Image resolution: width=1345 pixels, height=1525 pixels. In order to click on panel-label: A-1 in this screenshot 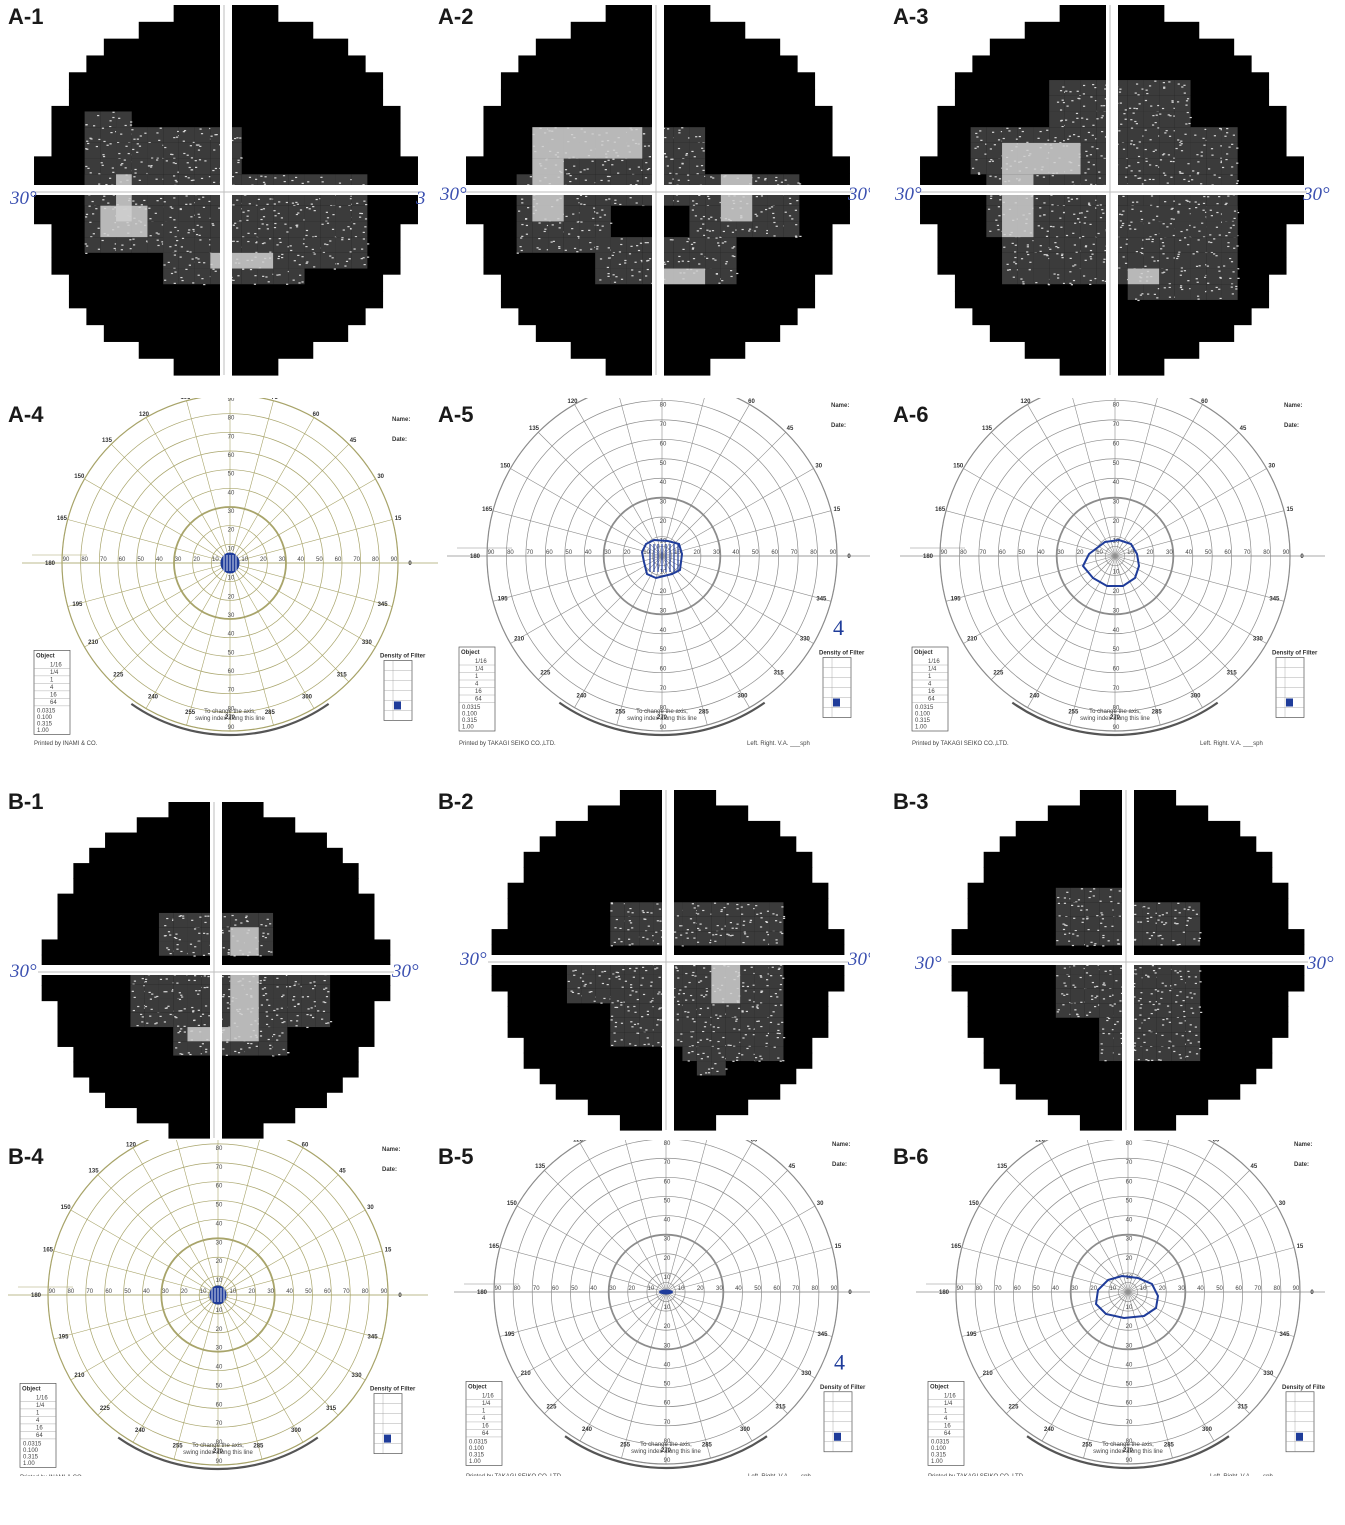, I will do `click(25, 17)`.